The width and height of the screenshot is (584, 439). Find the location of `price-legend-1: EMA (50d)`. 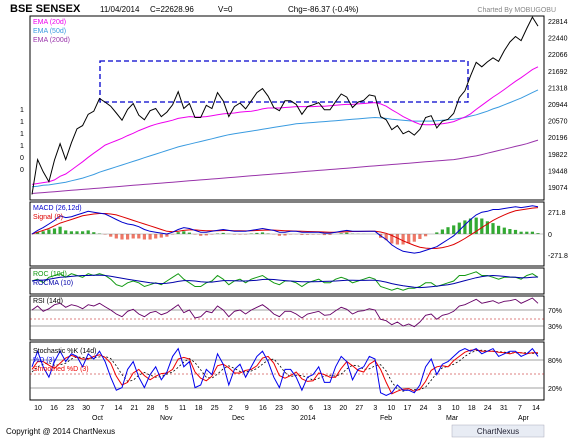

price-legend-1: EMA (50d) is located at coordinates (49, 31).